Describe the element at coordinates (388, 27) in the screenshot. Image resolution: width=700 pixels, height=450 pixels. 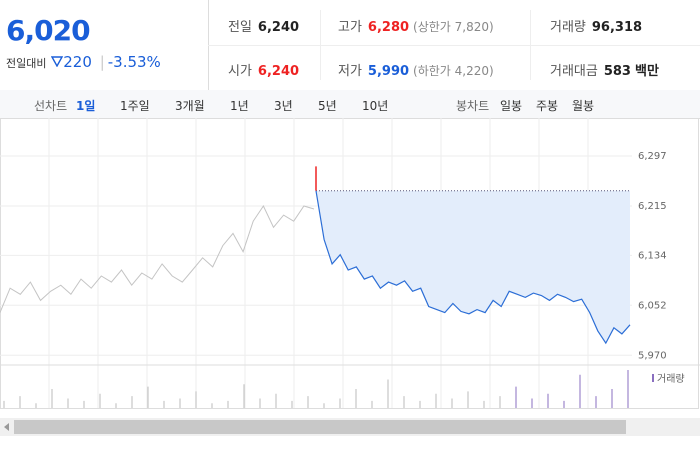
I see `stat-value: 6,280` at that location.